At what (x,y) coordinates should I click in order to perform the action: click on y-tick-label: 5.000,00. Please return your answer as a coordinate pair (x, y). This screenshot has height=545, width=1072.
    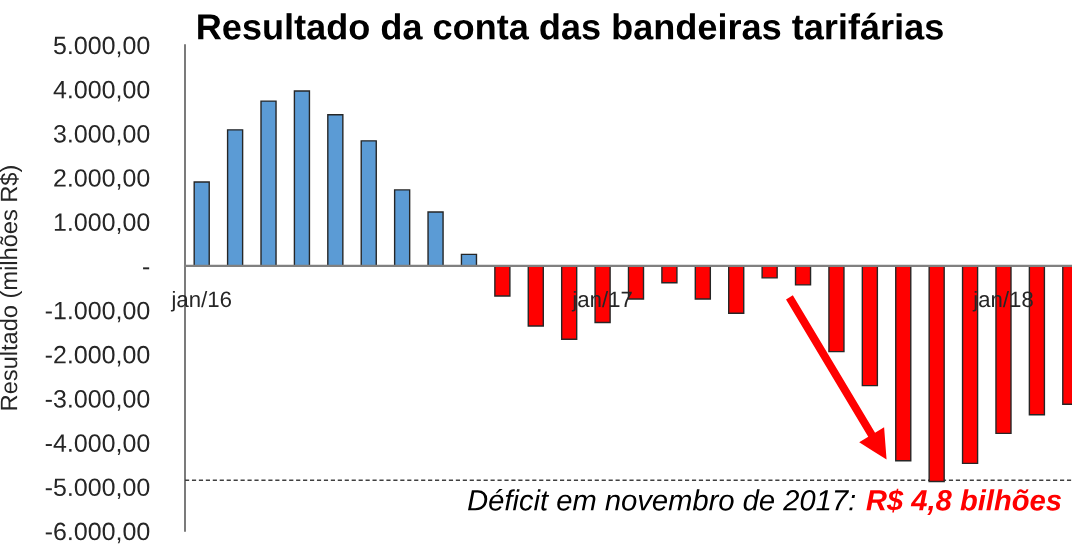
    Looking at the image, I should click on (101, 47).